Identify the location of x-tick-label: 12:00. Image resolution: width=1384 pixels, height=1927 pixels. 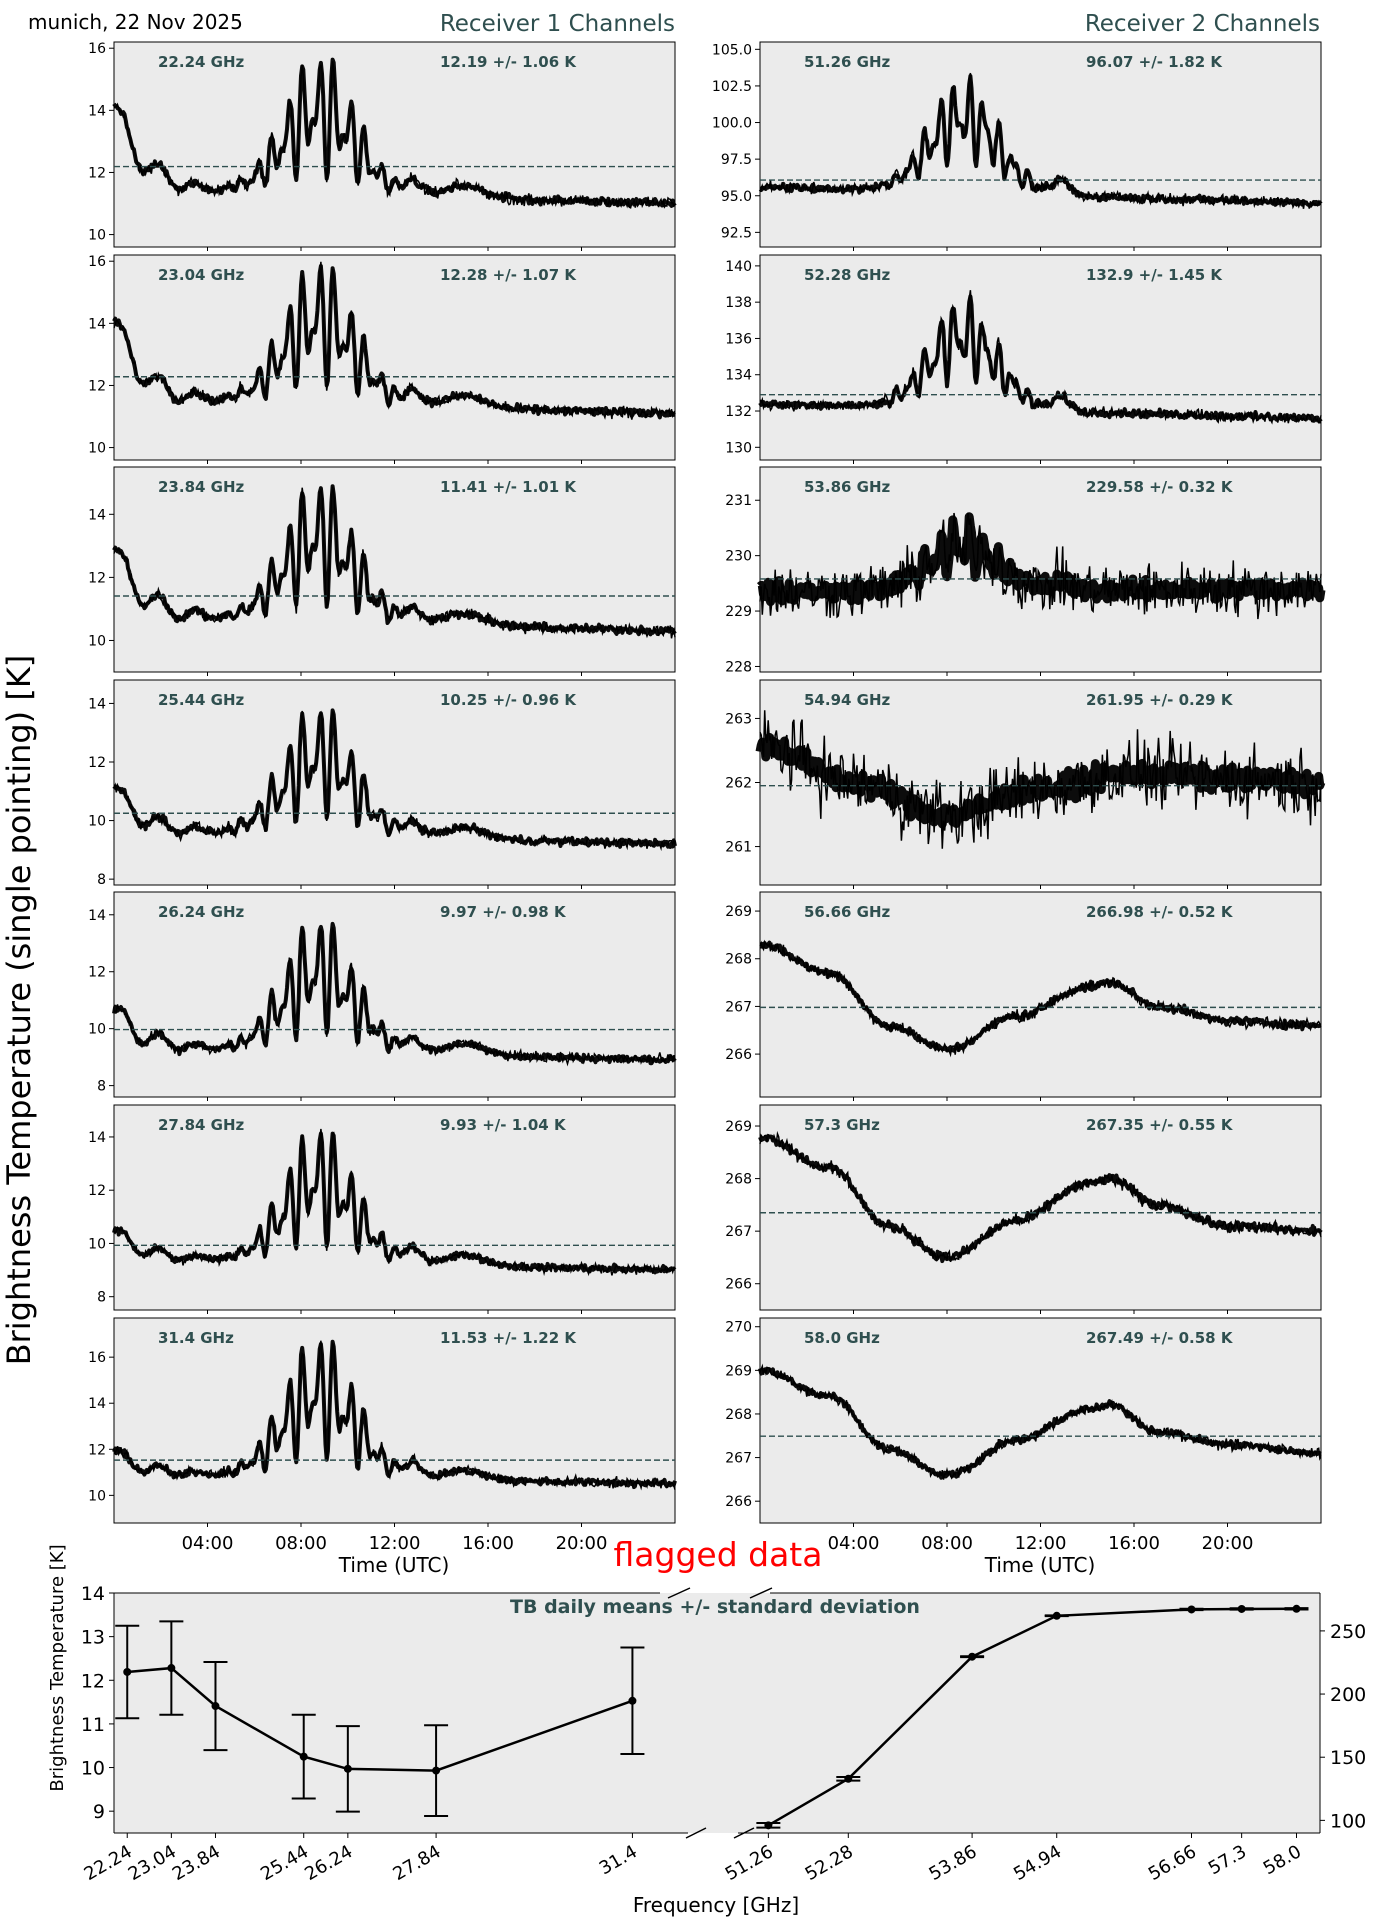
(1041, 1543).